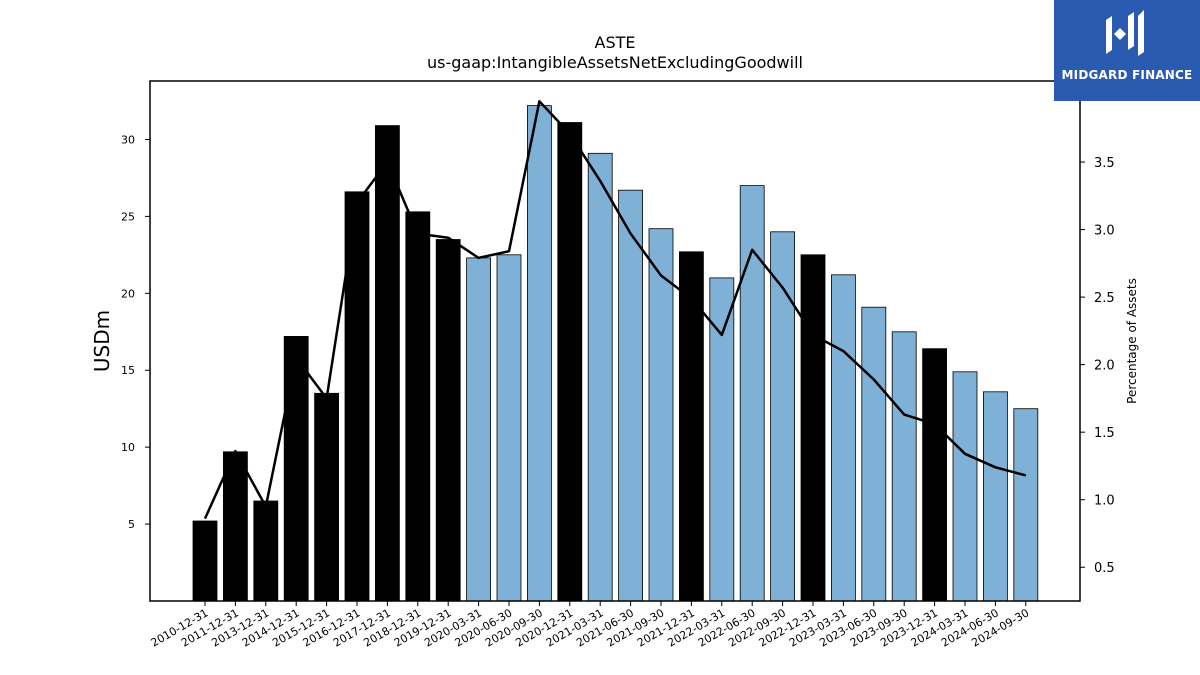 The image size is (1200, 675). I want to click on y2-tick-label: 3.0, so click(1104, 231).